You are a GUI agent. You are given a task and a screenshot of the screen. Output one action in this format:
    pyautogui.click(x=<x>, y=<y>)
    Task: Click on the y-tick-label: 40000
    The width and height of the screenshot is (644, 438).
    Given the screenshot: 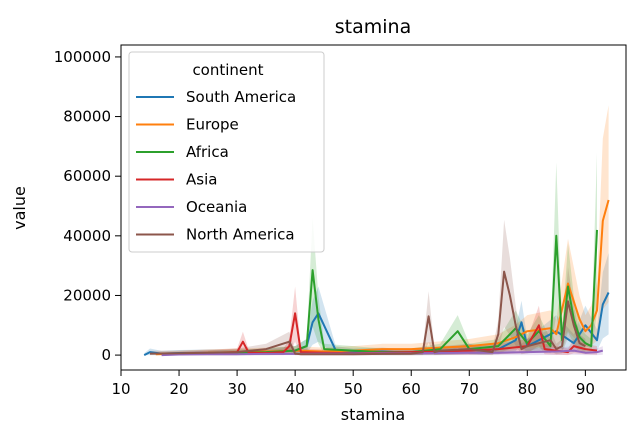 What is the action you would take?
    pyautogui.click(x=87, y=236)
    